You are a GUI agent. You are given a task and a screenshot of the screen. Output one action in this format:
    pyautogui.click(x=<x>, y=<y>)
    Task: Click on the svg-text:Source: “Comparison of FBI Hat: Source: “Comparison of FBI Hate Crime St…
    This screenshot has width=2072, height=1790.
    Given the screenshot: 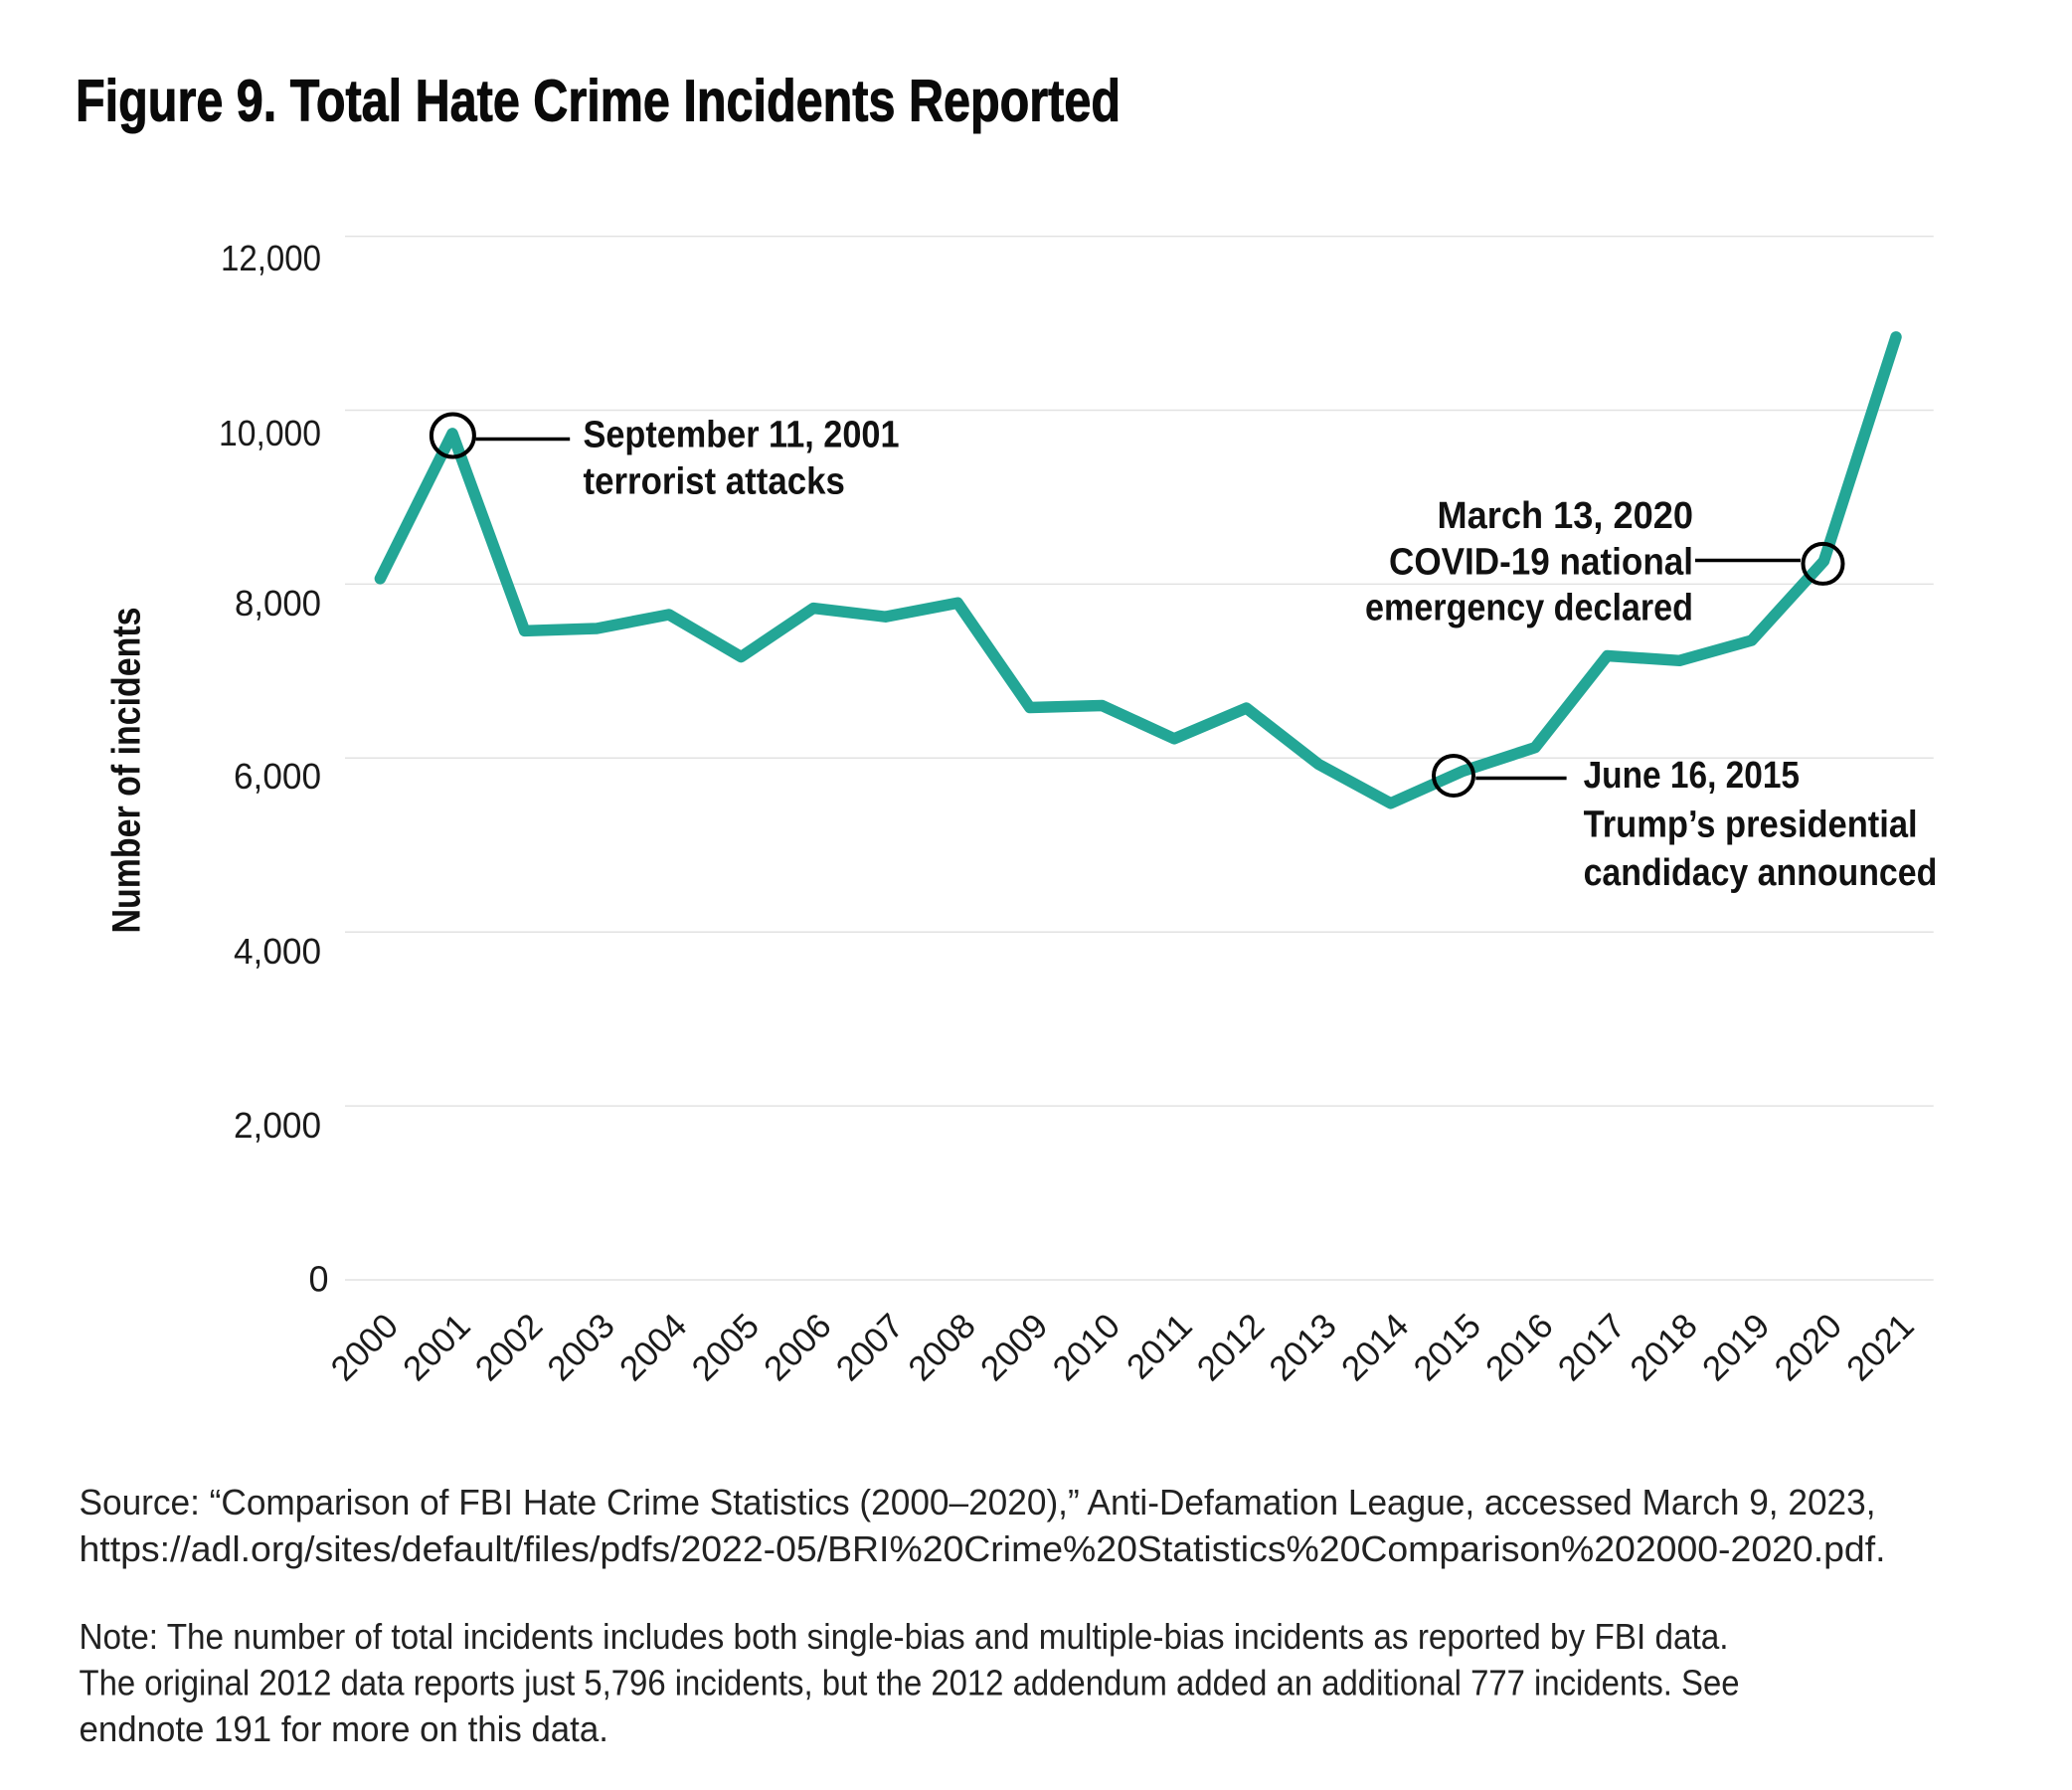 What is the action you would take?
    pyautogui.click(x=978, y=1502)
    